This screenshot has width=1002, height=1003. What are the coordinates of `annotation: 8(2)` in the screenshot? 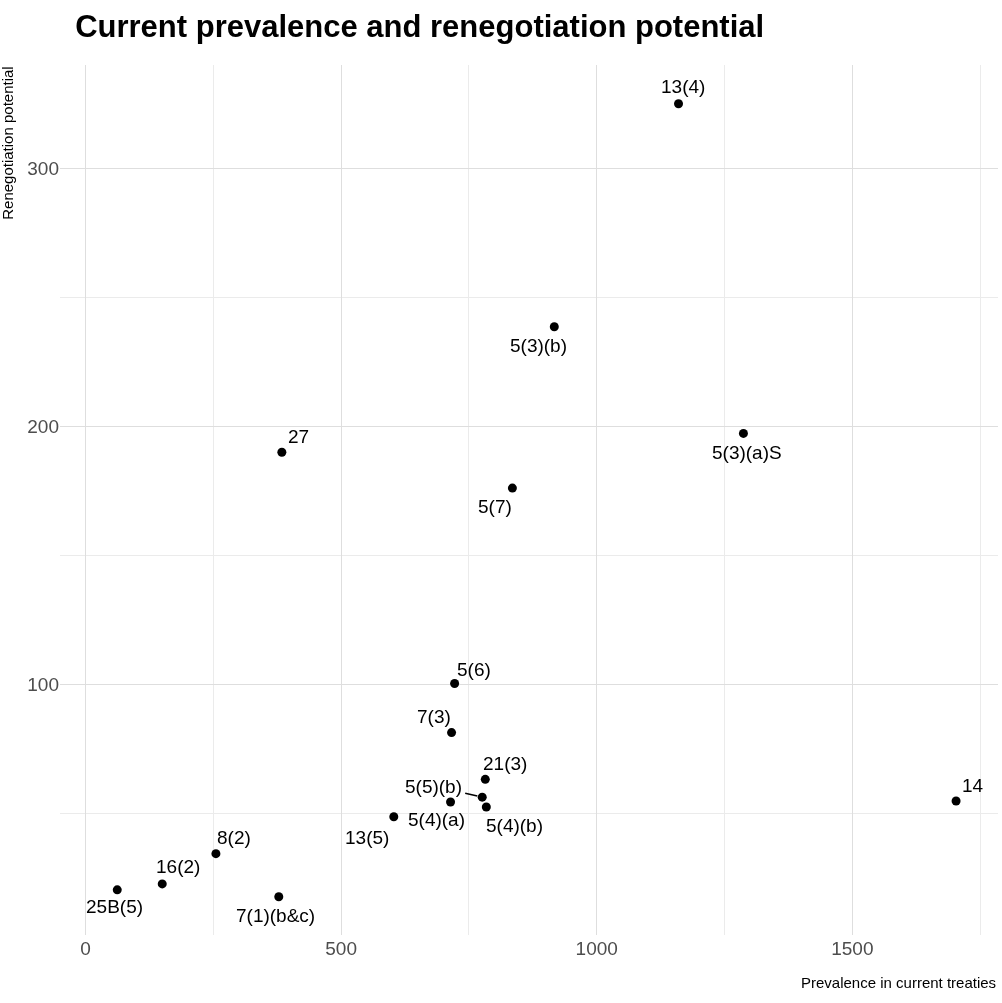 It's located at (234, 837).